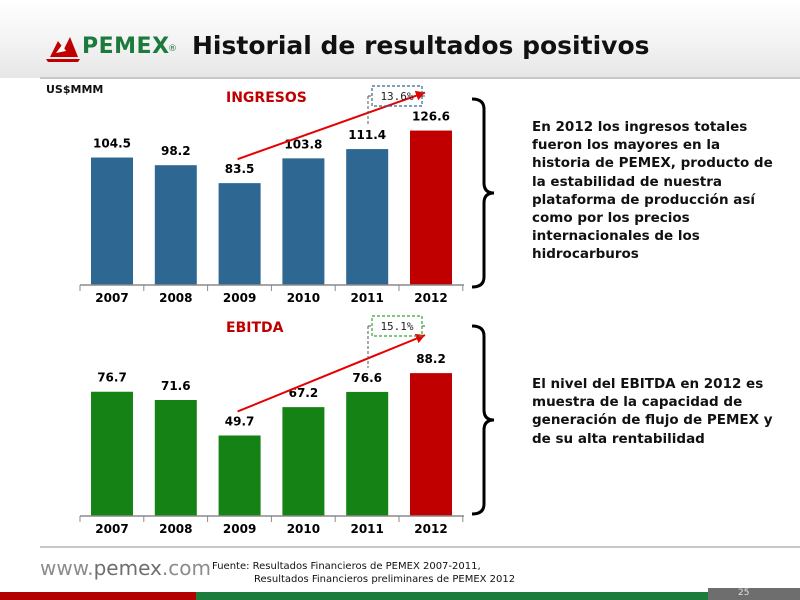  Describe the element at coordinates (744, 593) in the screenshot. I see `page-number: 25` at that location.